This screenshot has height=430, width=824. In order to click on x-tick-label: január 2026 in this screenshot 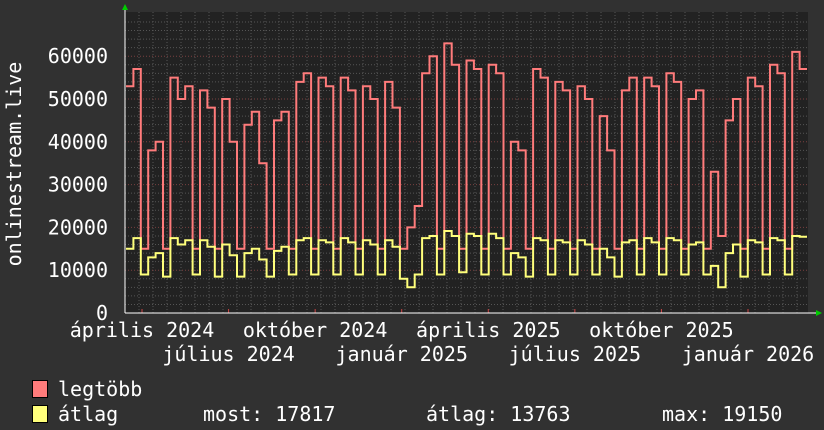, I will do `click(748, 354)`.